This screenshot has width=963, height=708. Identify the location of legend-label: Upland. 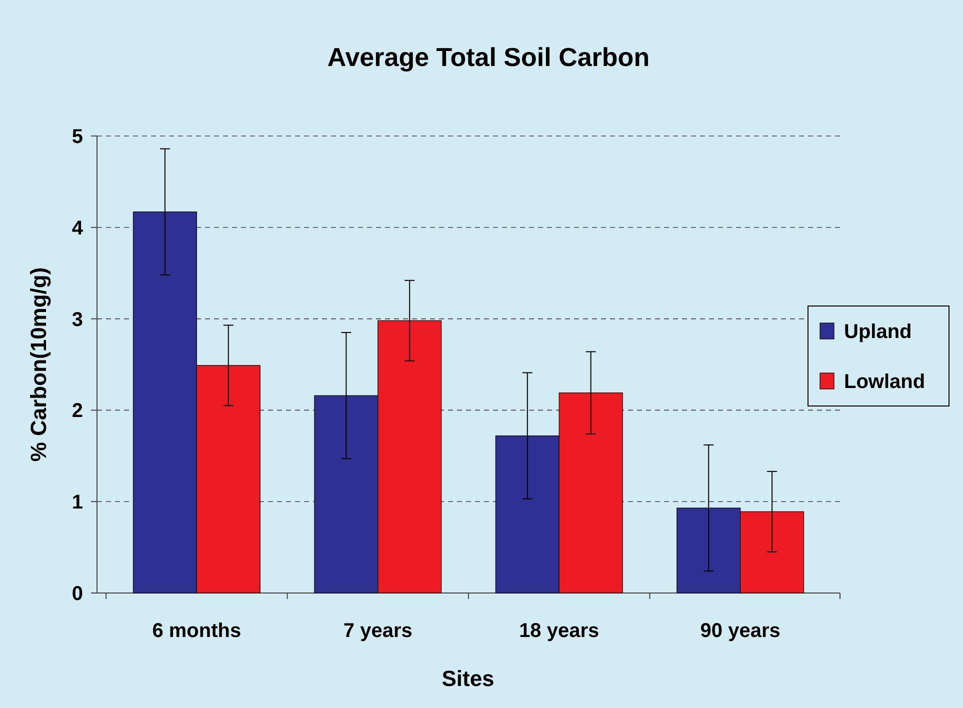
(878, 332).